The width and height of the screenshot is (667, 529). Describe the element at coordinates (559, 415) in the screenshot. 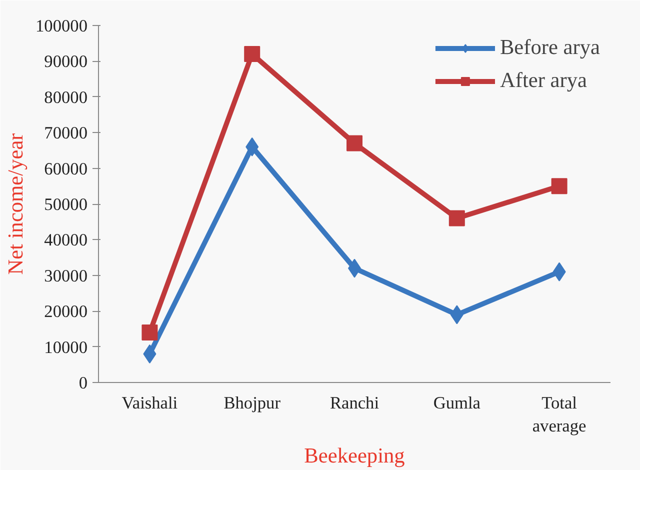

I see `x-tick-label: Total average` at that location.